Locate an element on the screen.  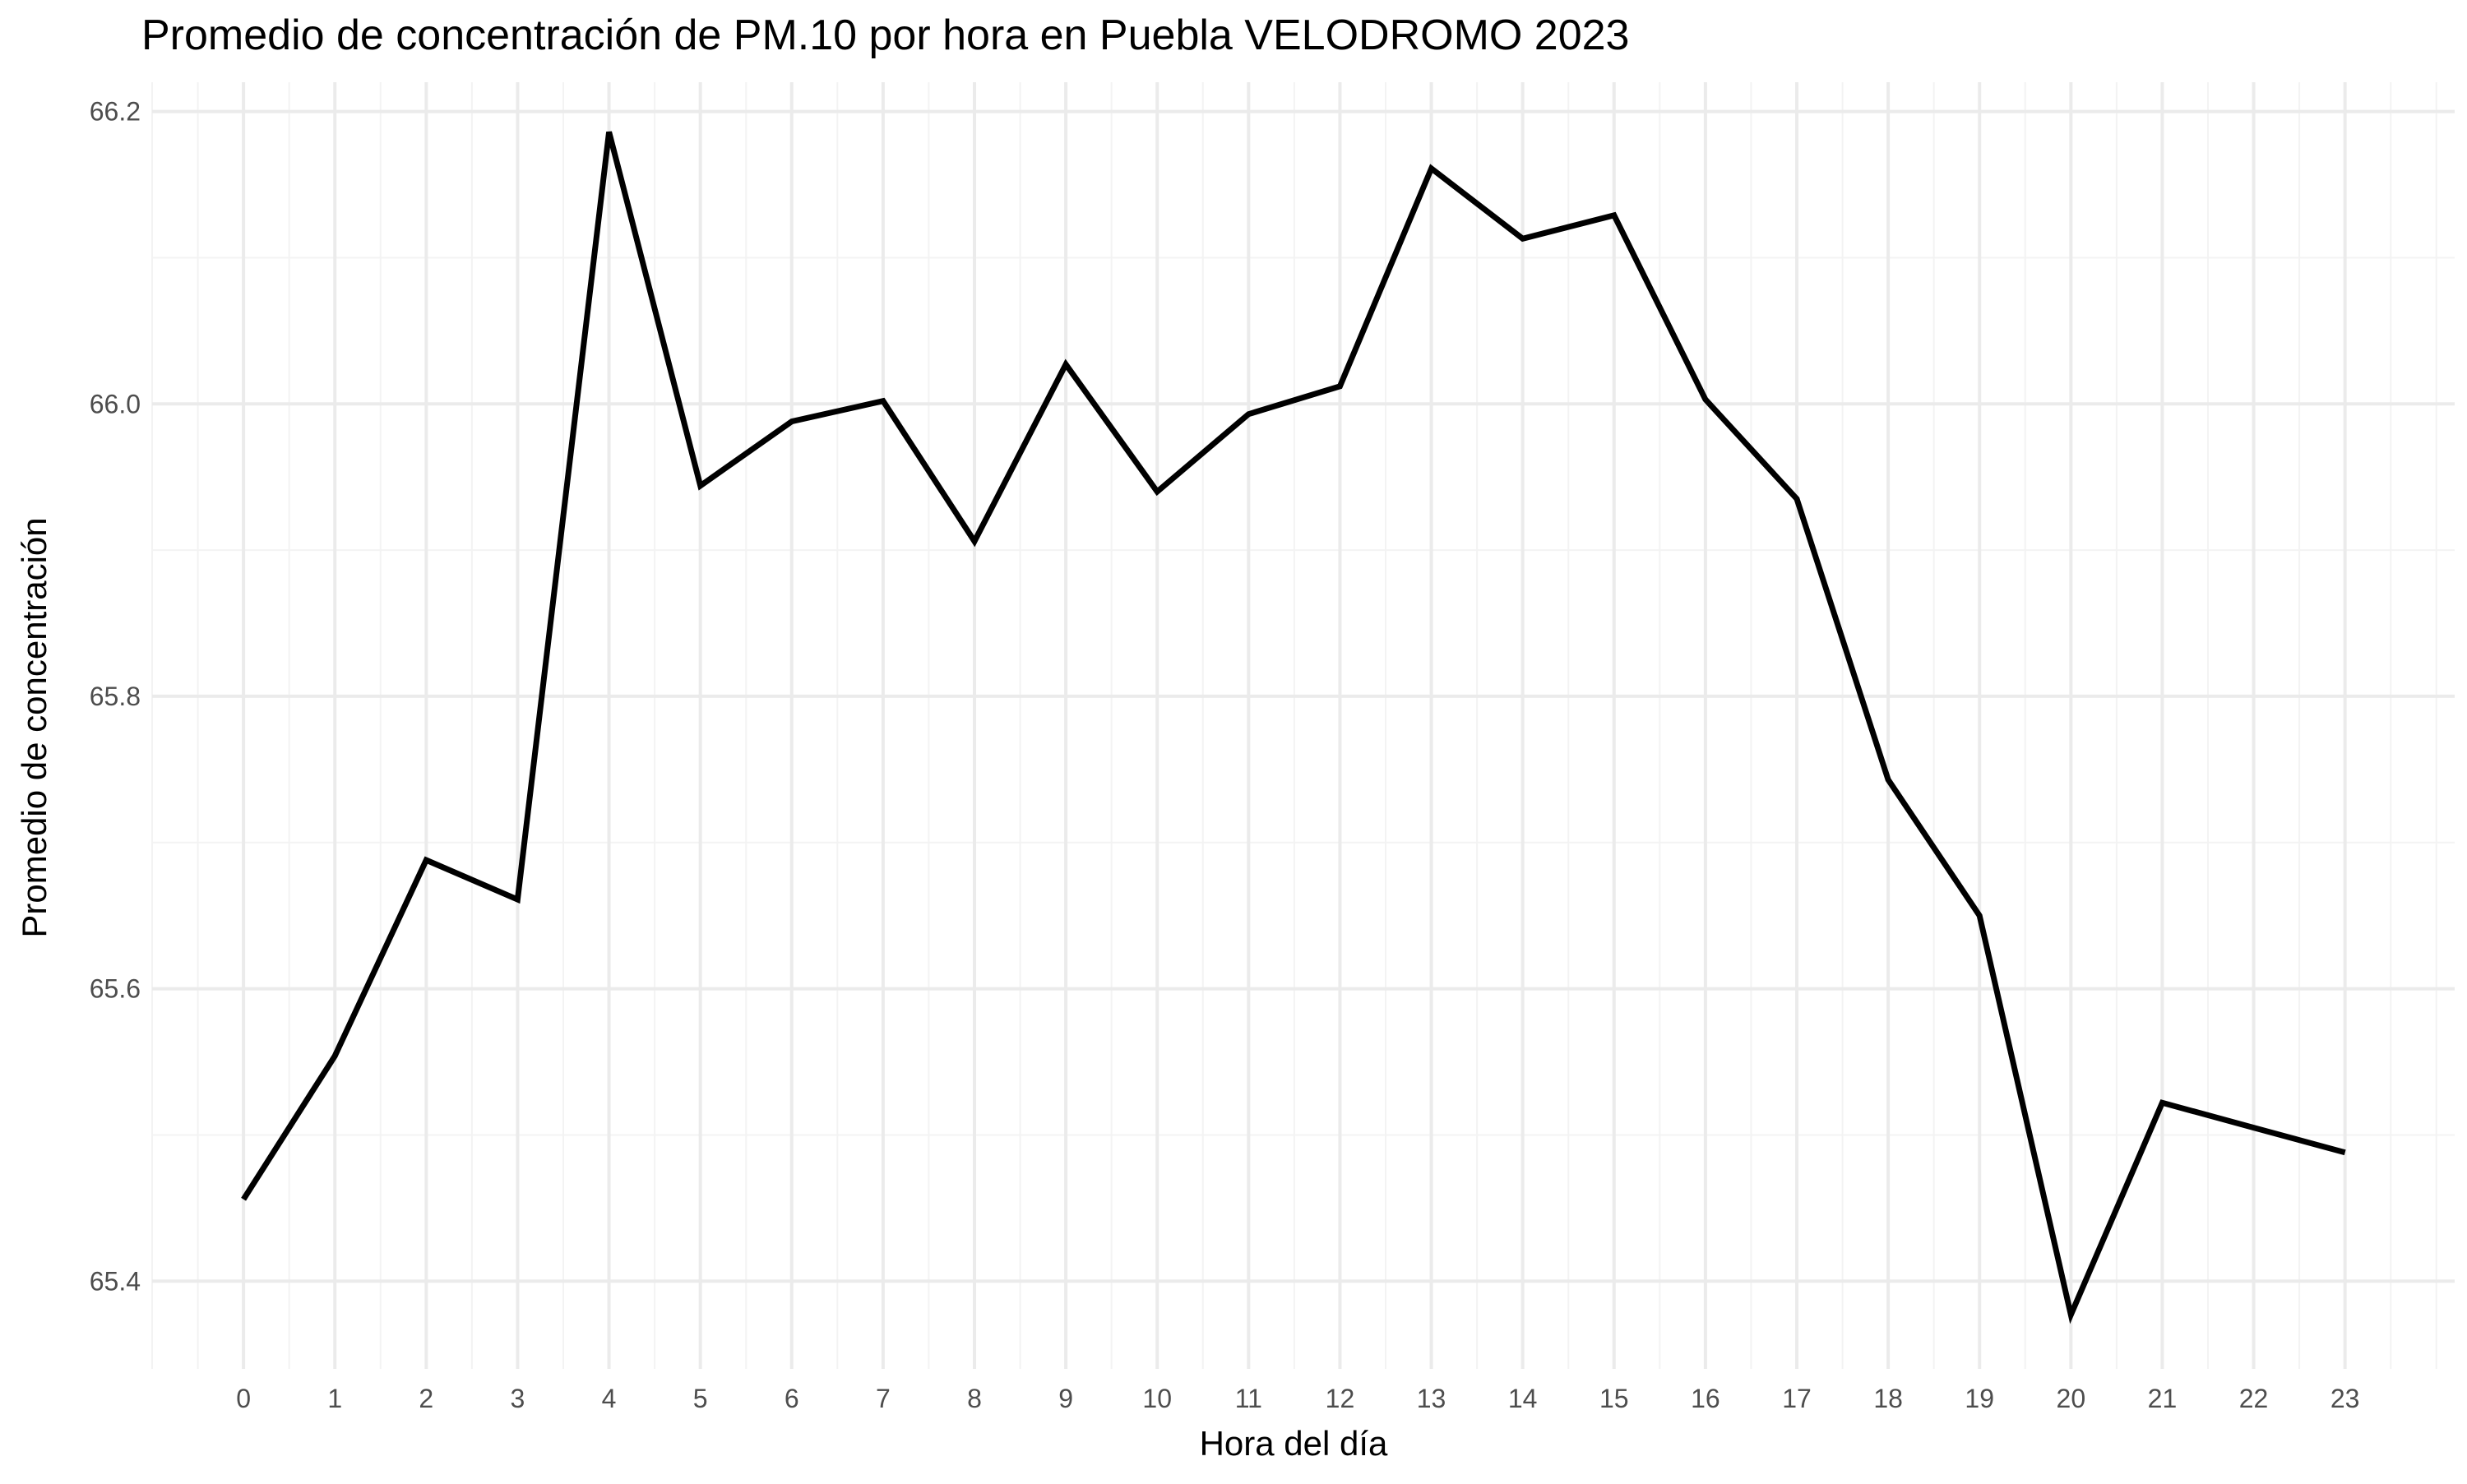
y-axis-label: Promedio de concentración is located at coordinates (34, 727).